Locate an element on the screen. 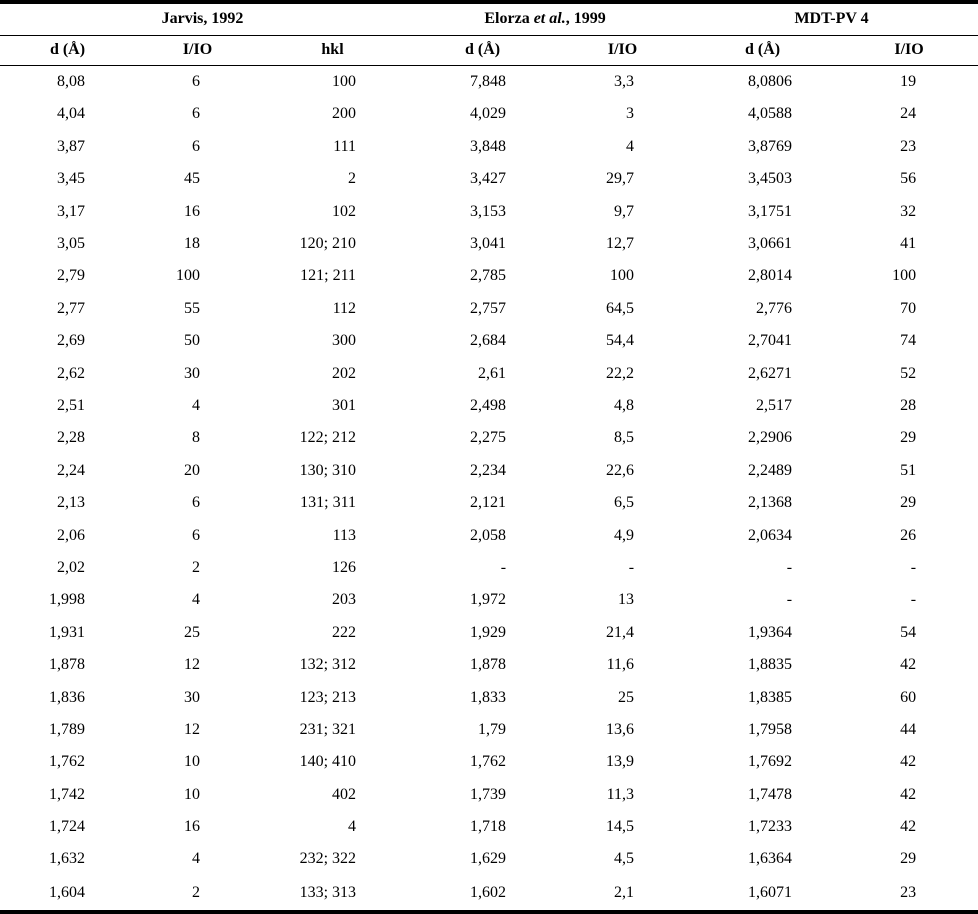 This screenshot has height=914, width=978. cell-mdtpv-d: 1,8835 is located at coordinates (770, 665).